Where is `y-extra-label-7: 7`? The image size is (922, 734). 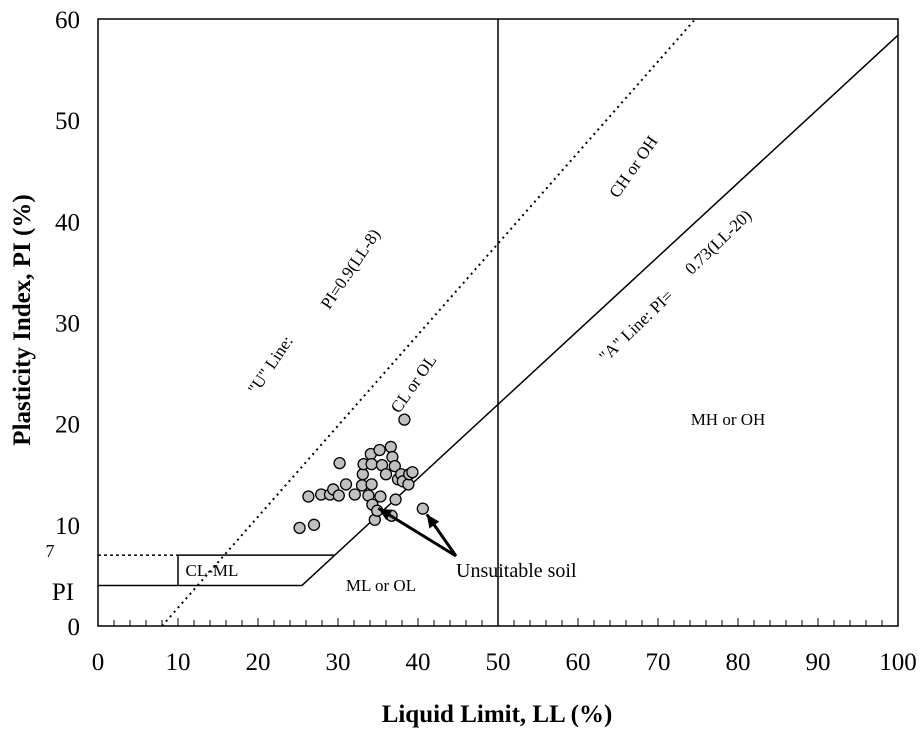
y-extra-label-7: 7 is located at coordinates (50, 551).